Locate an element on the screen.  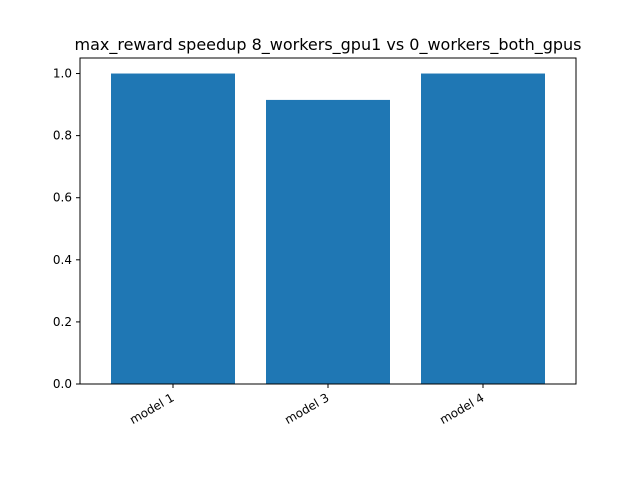
y-tick-label: 0.4 is located at coordinates (62, 260).